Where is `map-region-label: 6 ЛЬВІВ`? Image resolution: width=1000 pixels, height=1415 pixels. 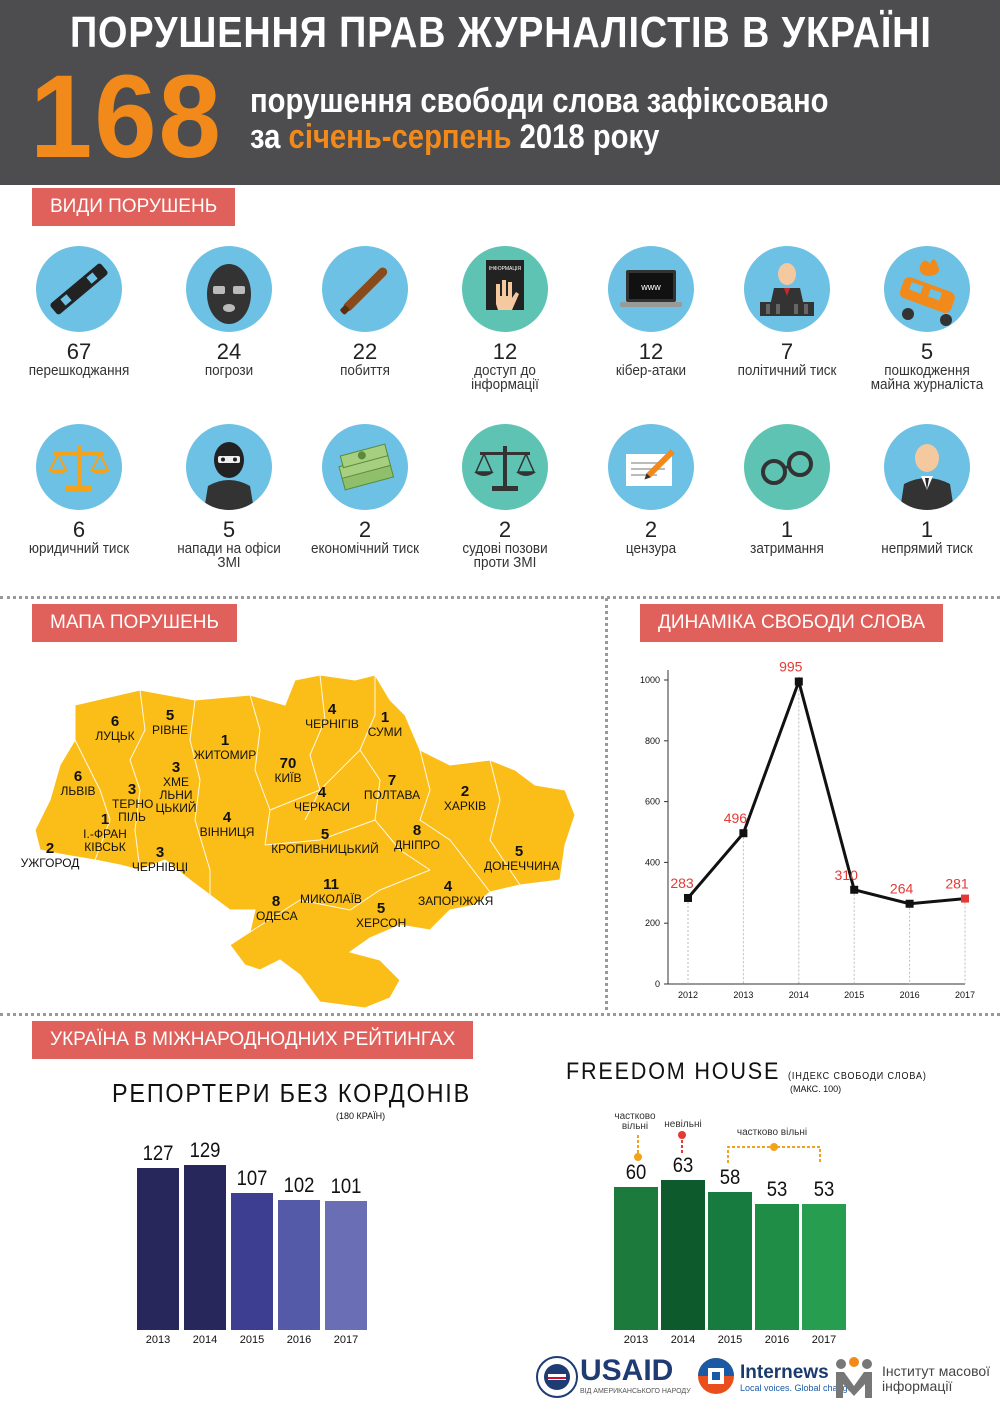
map-region-label: 6 ЛЬВІВ is located at coordinates (78, 783).